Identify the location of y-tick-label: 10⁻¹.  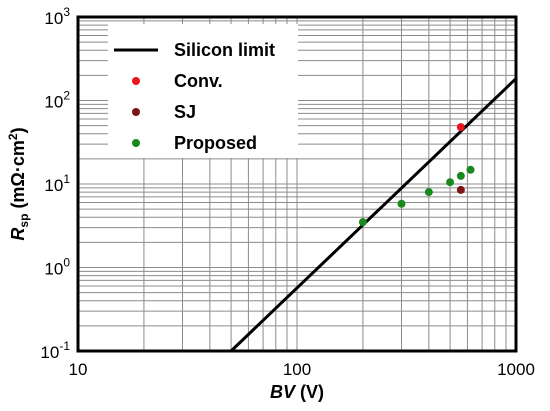
(55, 350).